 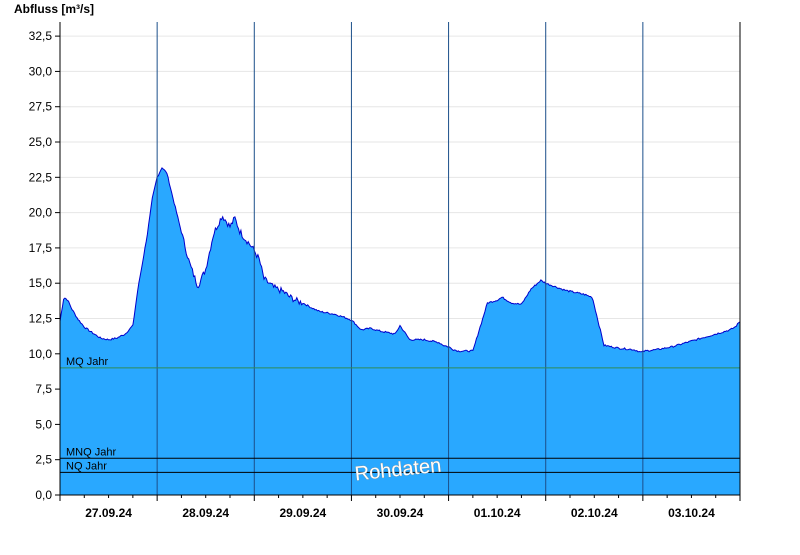 What do you see at coordinates (41, 248) in the screenshot?
I see `y-tick-label: 17,5` at bounding box center [41, 248].